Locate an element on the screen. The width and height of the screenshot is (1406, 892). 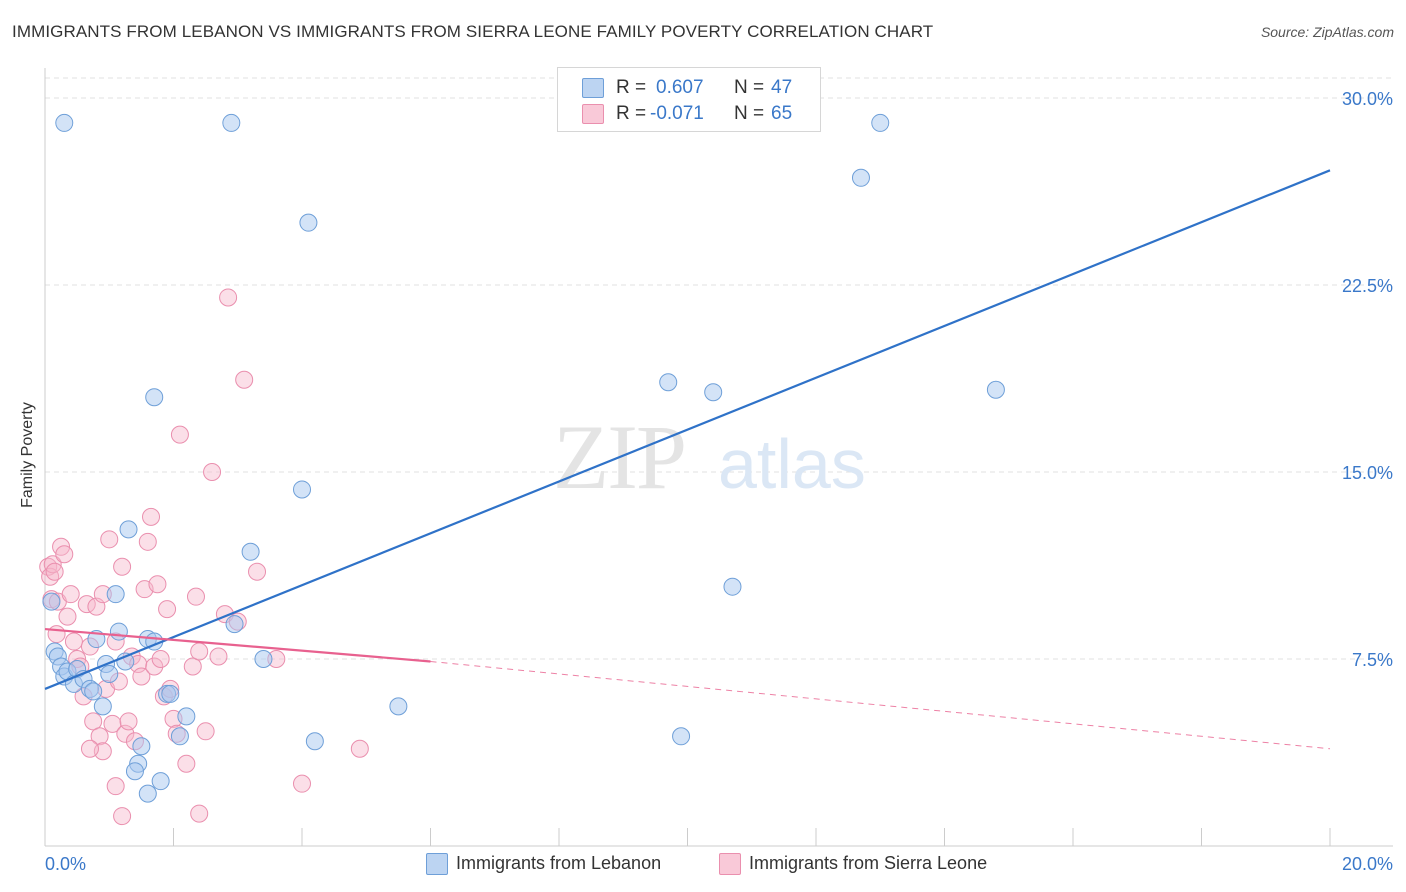
y-tick-label-1: 15.0% is located at coordinates (1367, 473).